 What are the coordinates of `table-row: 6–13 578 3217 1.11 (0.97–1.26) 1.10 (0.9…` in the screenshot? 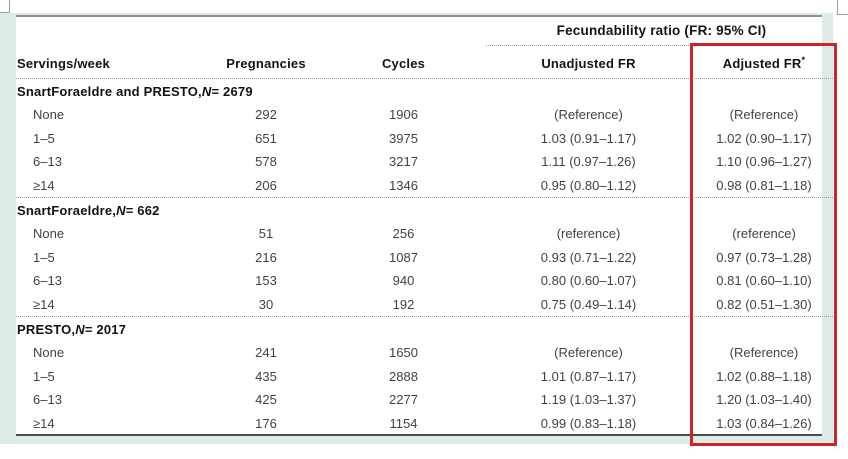 It's located at (422, 162).